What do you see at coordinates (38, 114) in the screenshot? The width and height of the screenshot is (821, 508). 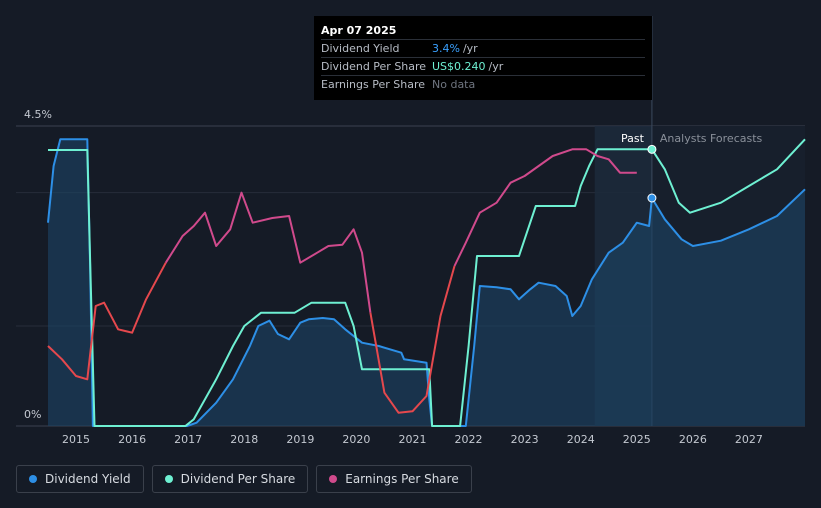 I see `y-axis-top-label: 4.5%` at bounding box center [38, 114].